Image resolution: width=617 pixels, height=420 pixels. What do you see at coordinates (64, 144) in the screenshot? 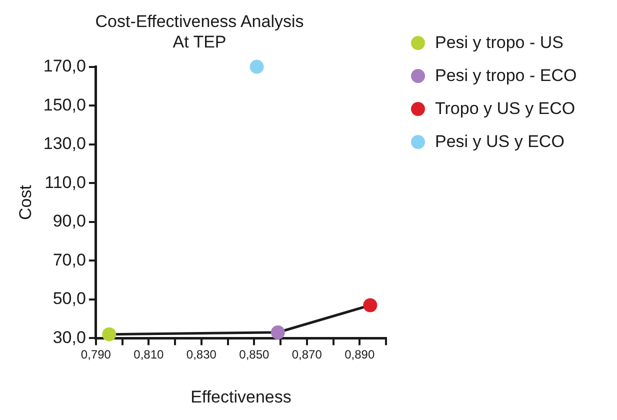
I see `y-tick-label: 130,0` at bounding box center [64, 144].